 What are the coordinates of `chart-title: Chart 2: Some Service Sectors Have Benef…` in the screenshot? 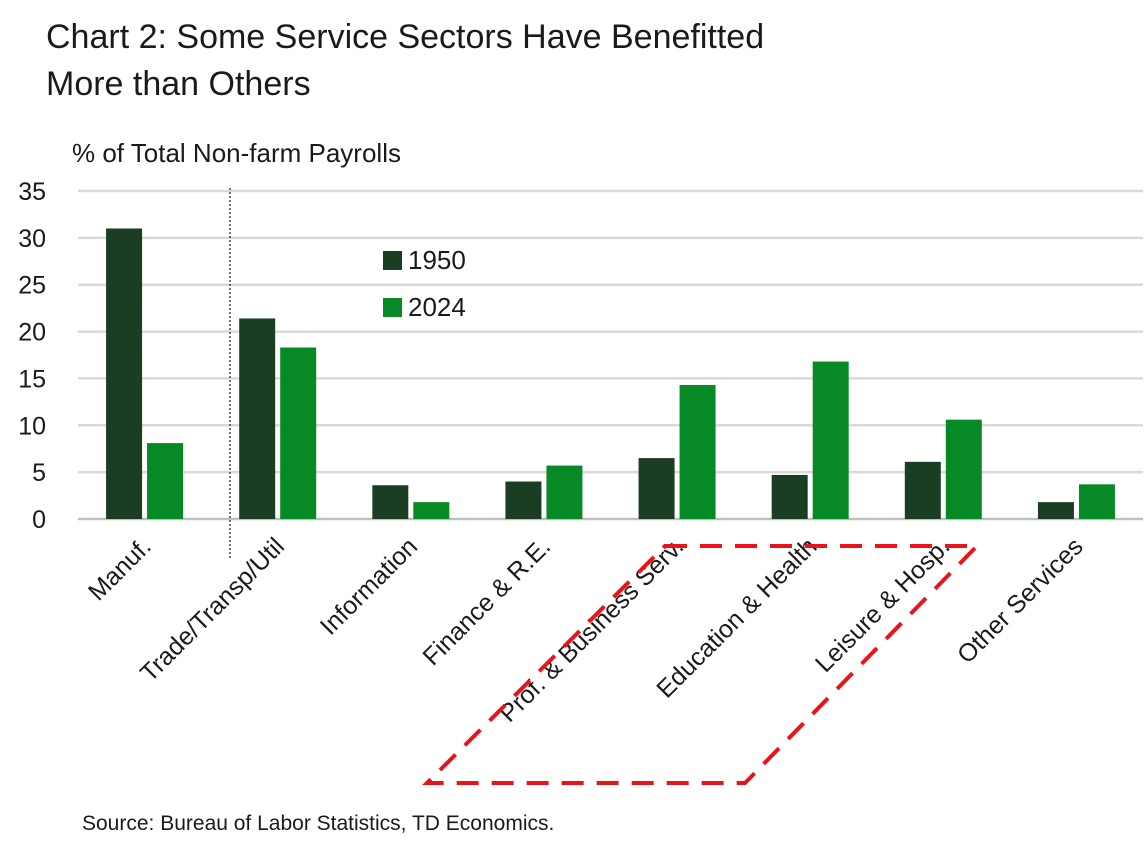 It's located at (405, 61).